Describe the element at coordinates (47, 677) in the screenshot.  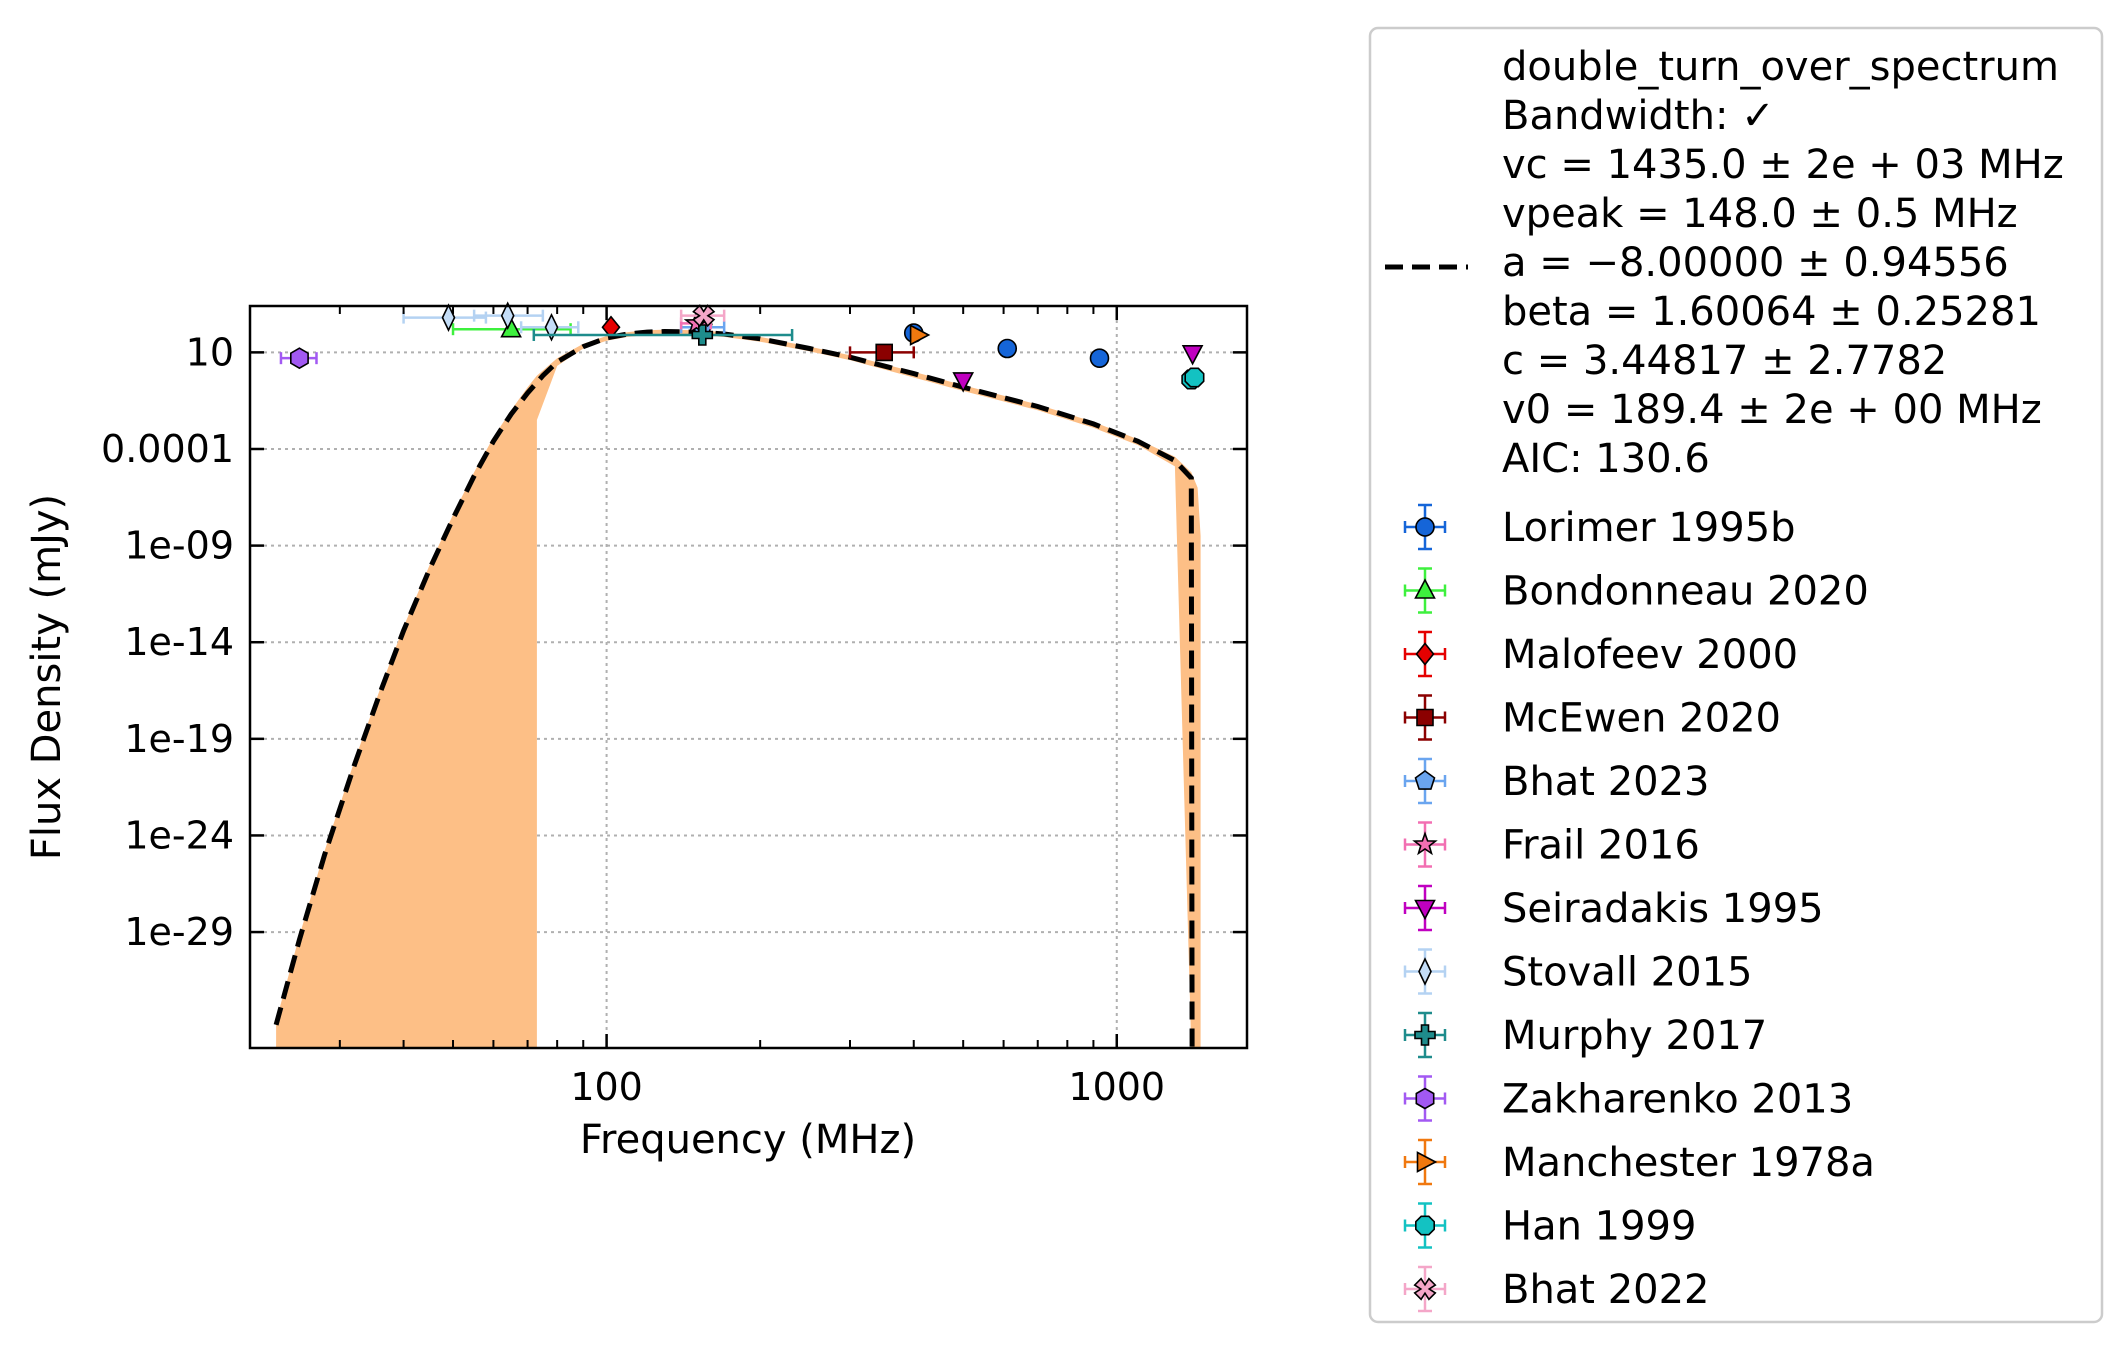
I see `y-axis-title: Flux Density (mJy)` at that location.